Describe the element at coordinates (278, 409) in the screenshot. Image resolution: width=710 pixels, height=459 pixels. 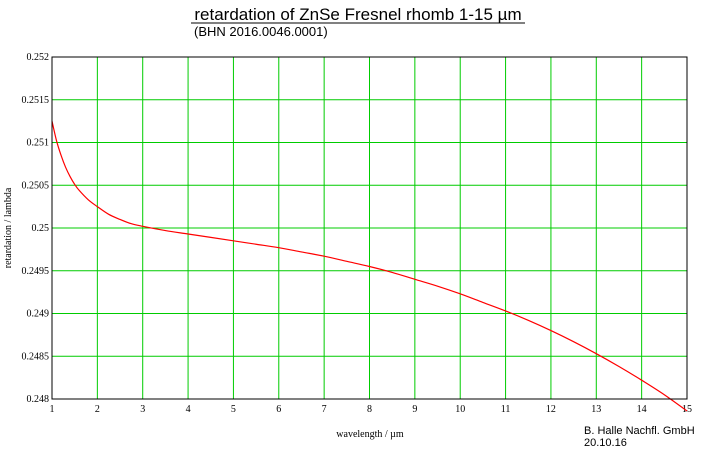
I see `x-tick-label: 6` at that location.